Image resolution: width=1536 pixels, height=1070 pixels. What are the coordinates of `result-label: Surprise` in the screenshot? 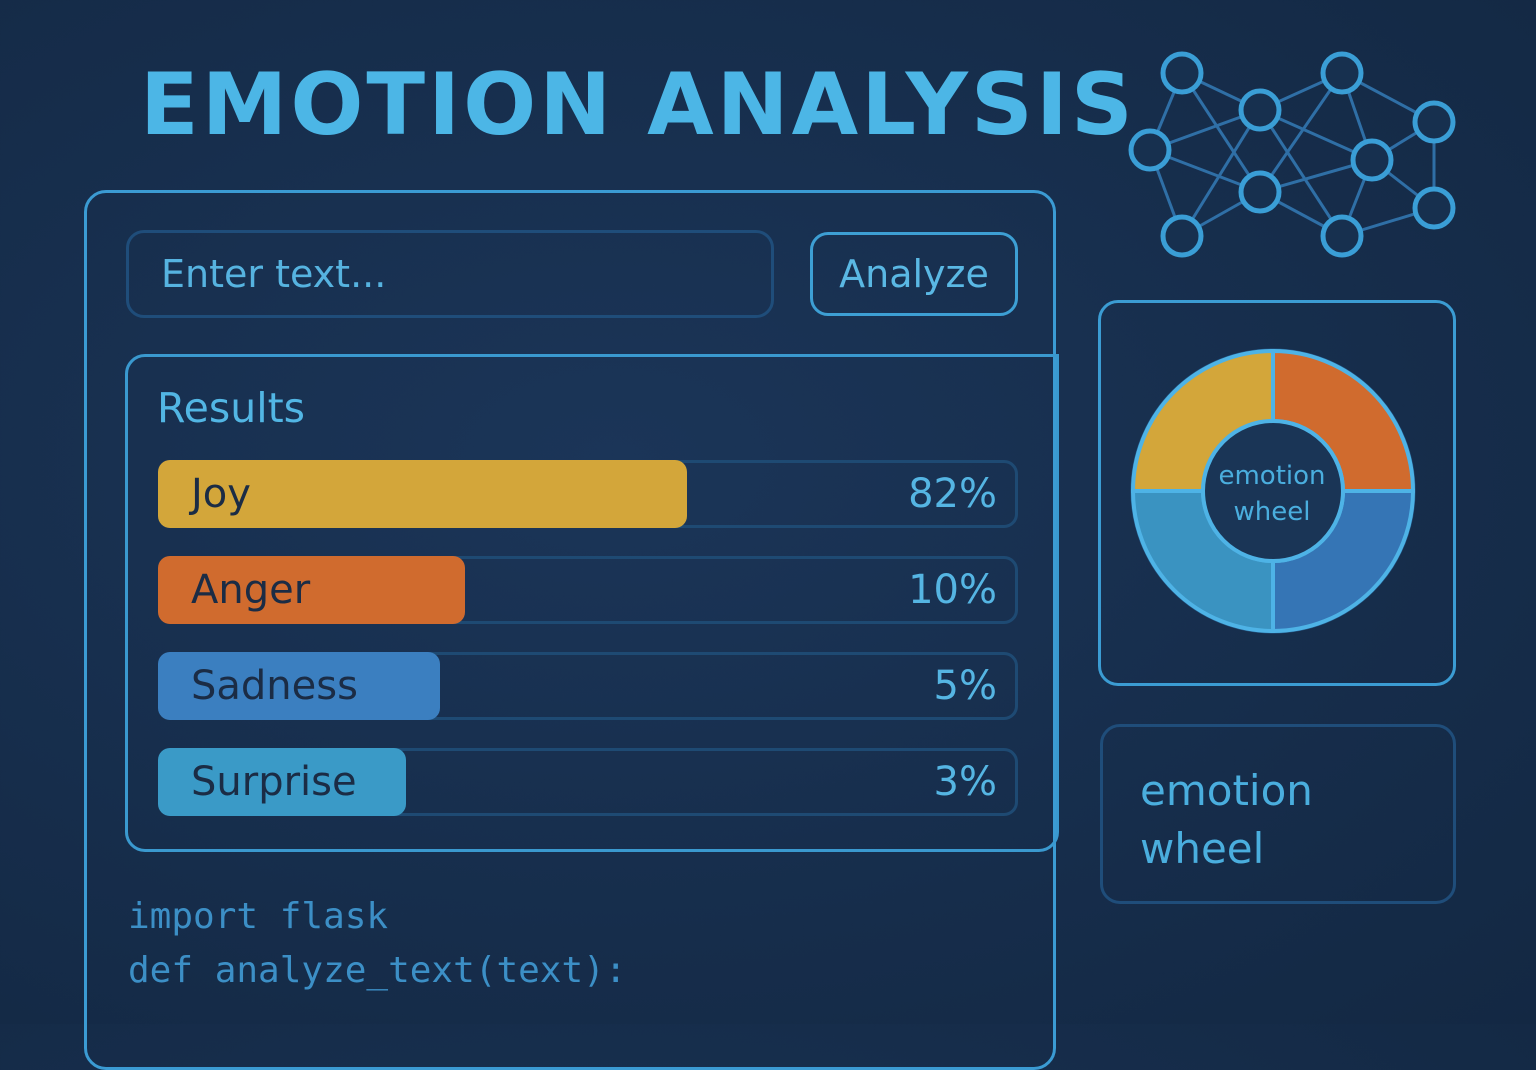 It's located at (274, 782).